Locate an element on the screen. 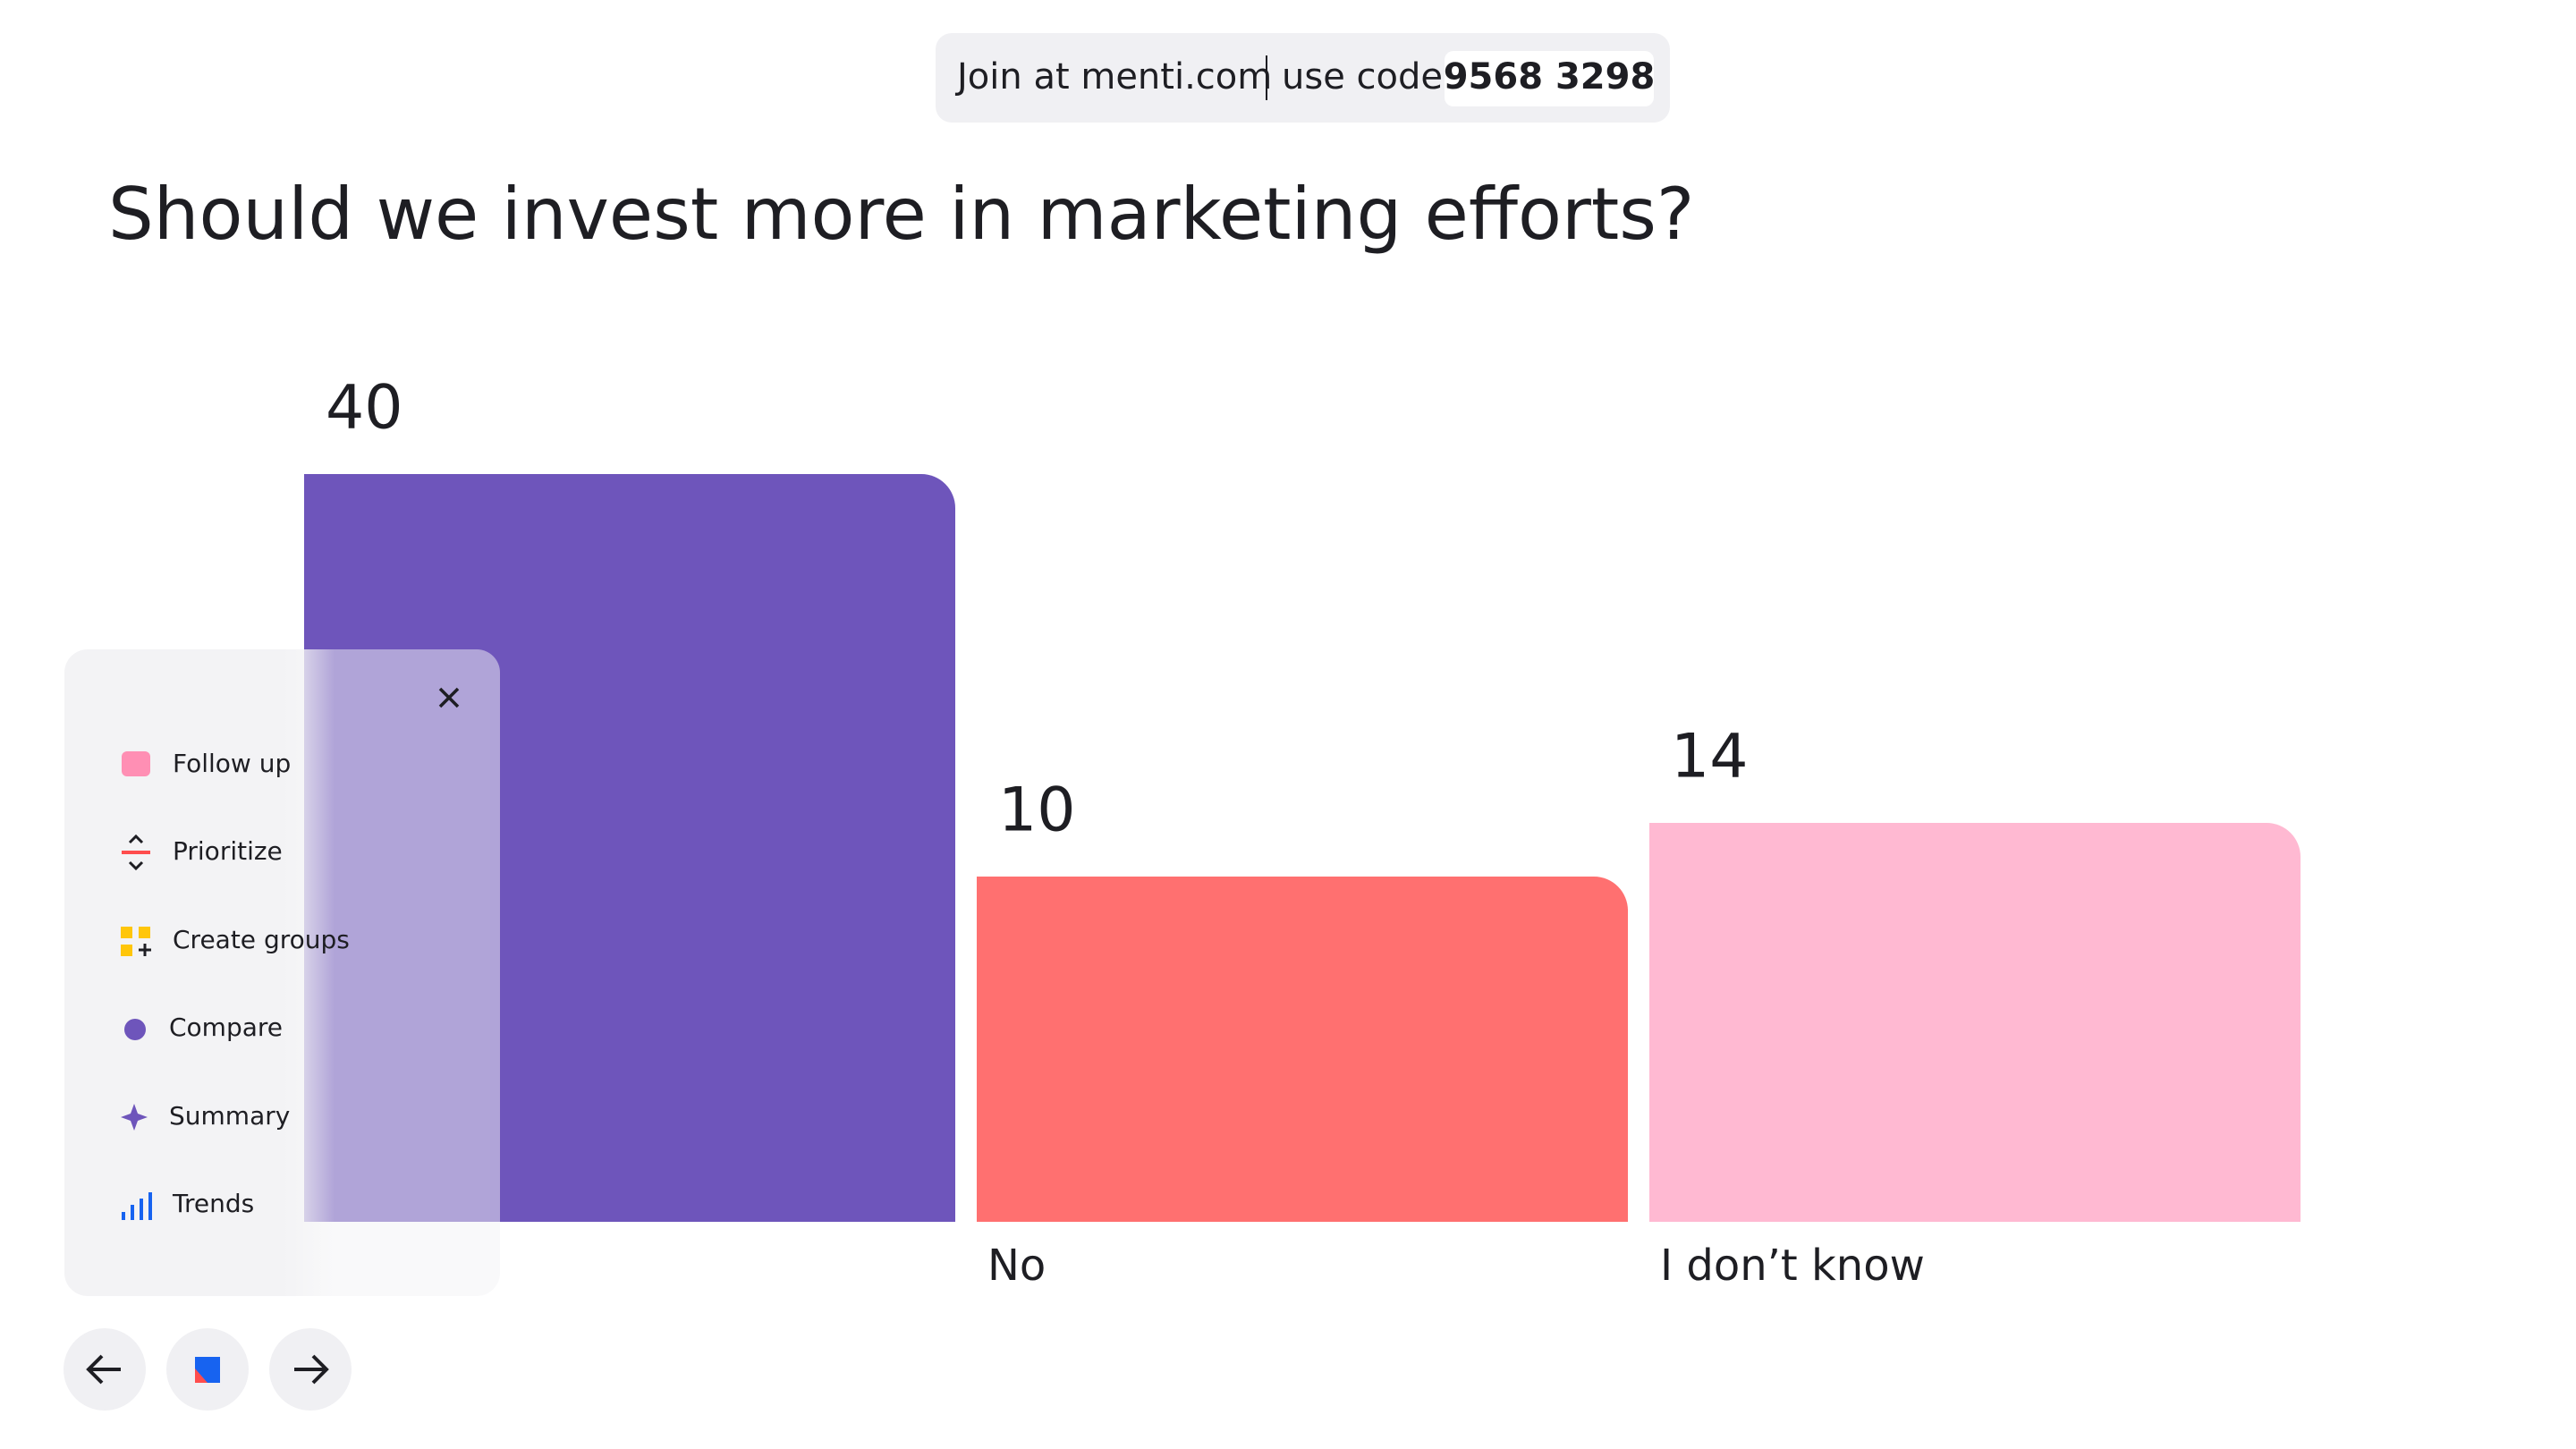 The width and height of the screenshot is (2576, 1449). icon-summary is located at coordinates (134, 1117).